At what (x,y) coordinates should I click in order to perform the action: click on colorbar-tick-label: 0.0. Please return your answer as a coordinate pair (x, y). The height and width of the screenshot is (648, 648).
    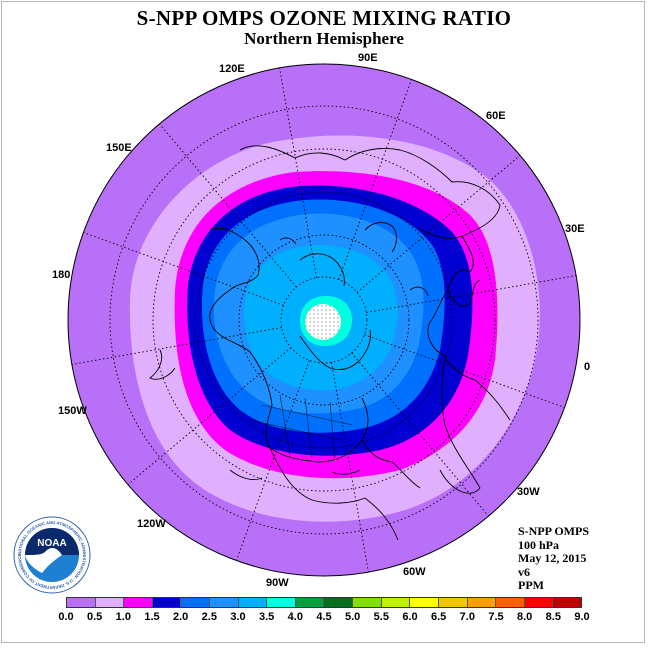
    Looking at the image, I should click on (66, 617).